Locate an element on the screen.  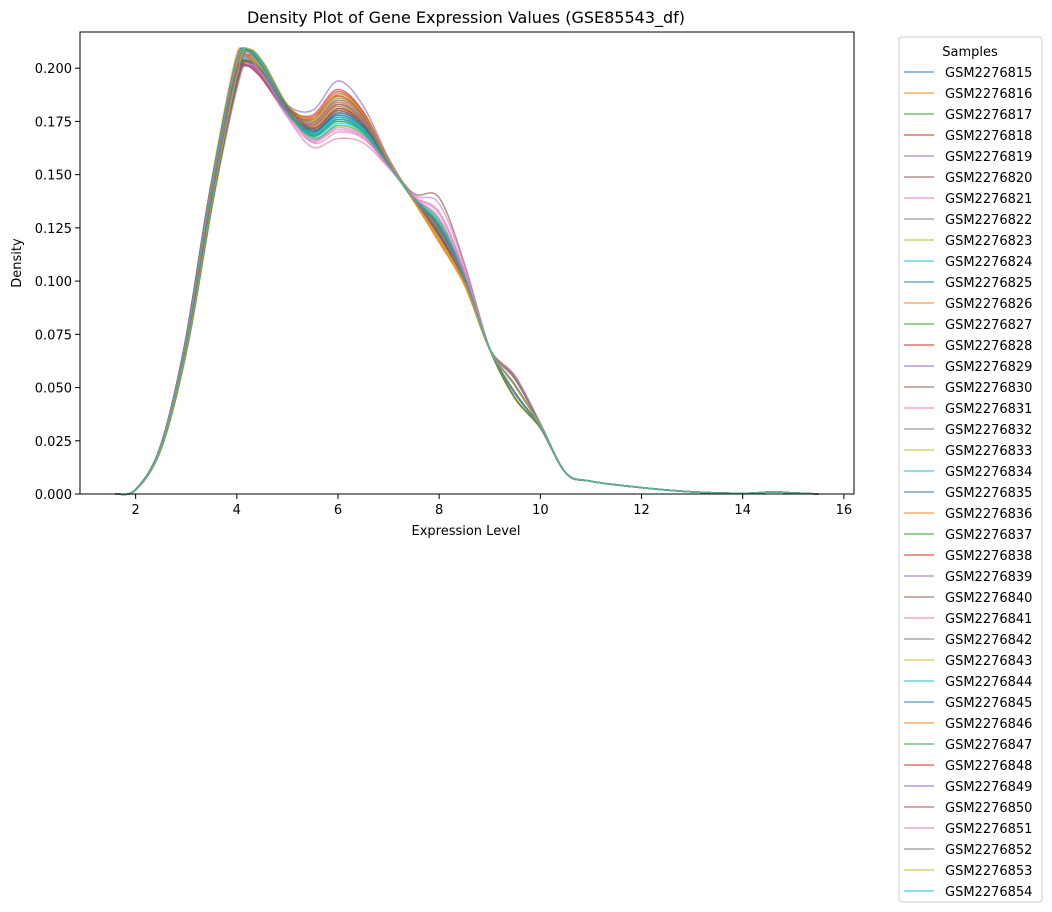
legend-item: GSM2276847 is located at coordinates (968, 745).